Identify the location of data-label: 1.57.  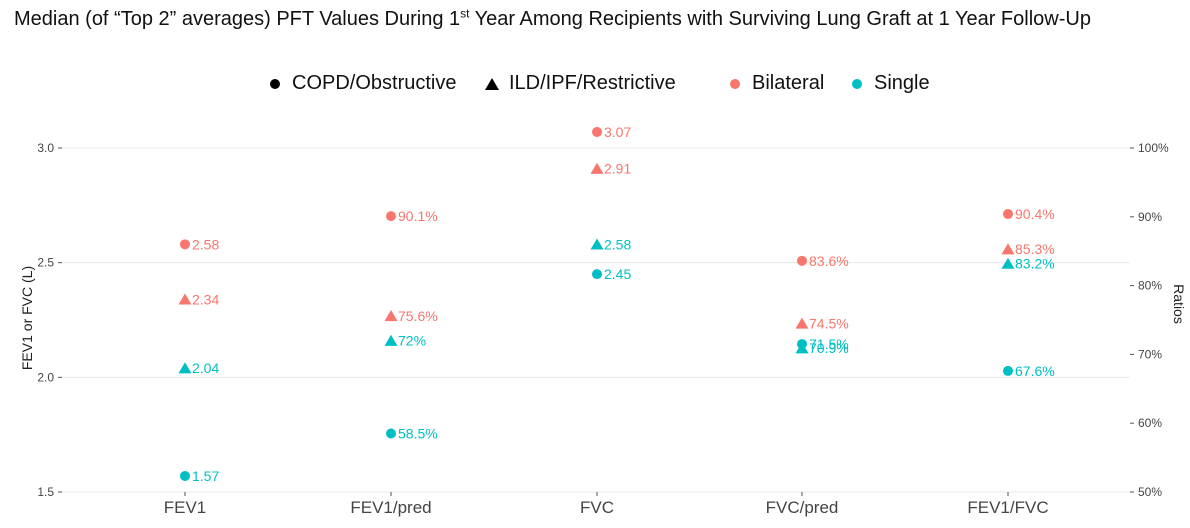
(205, 476).